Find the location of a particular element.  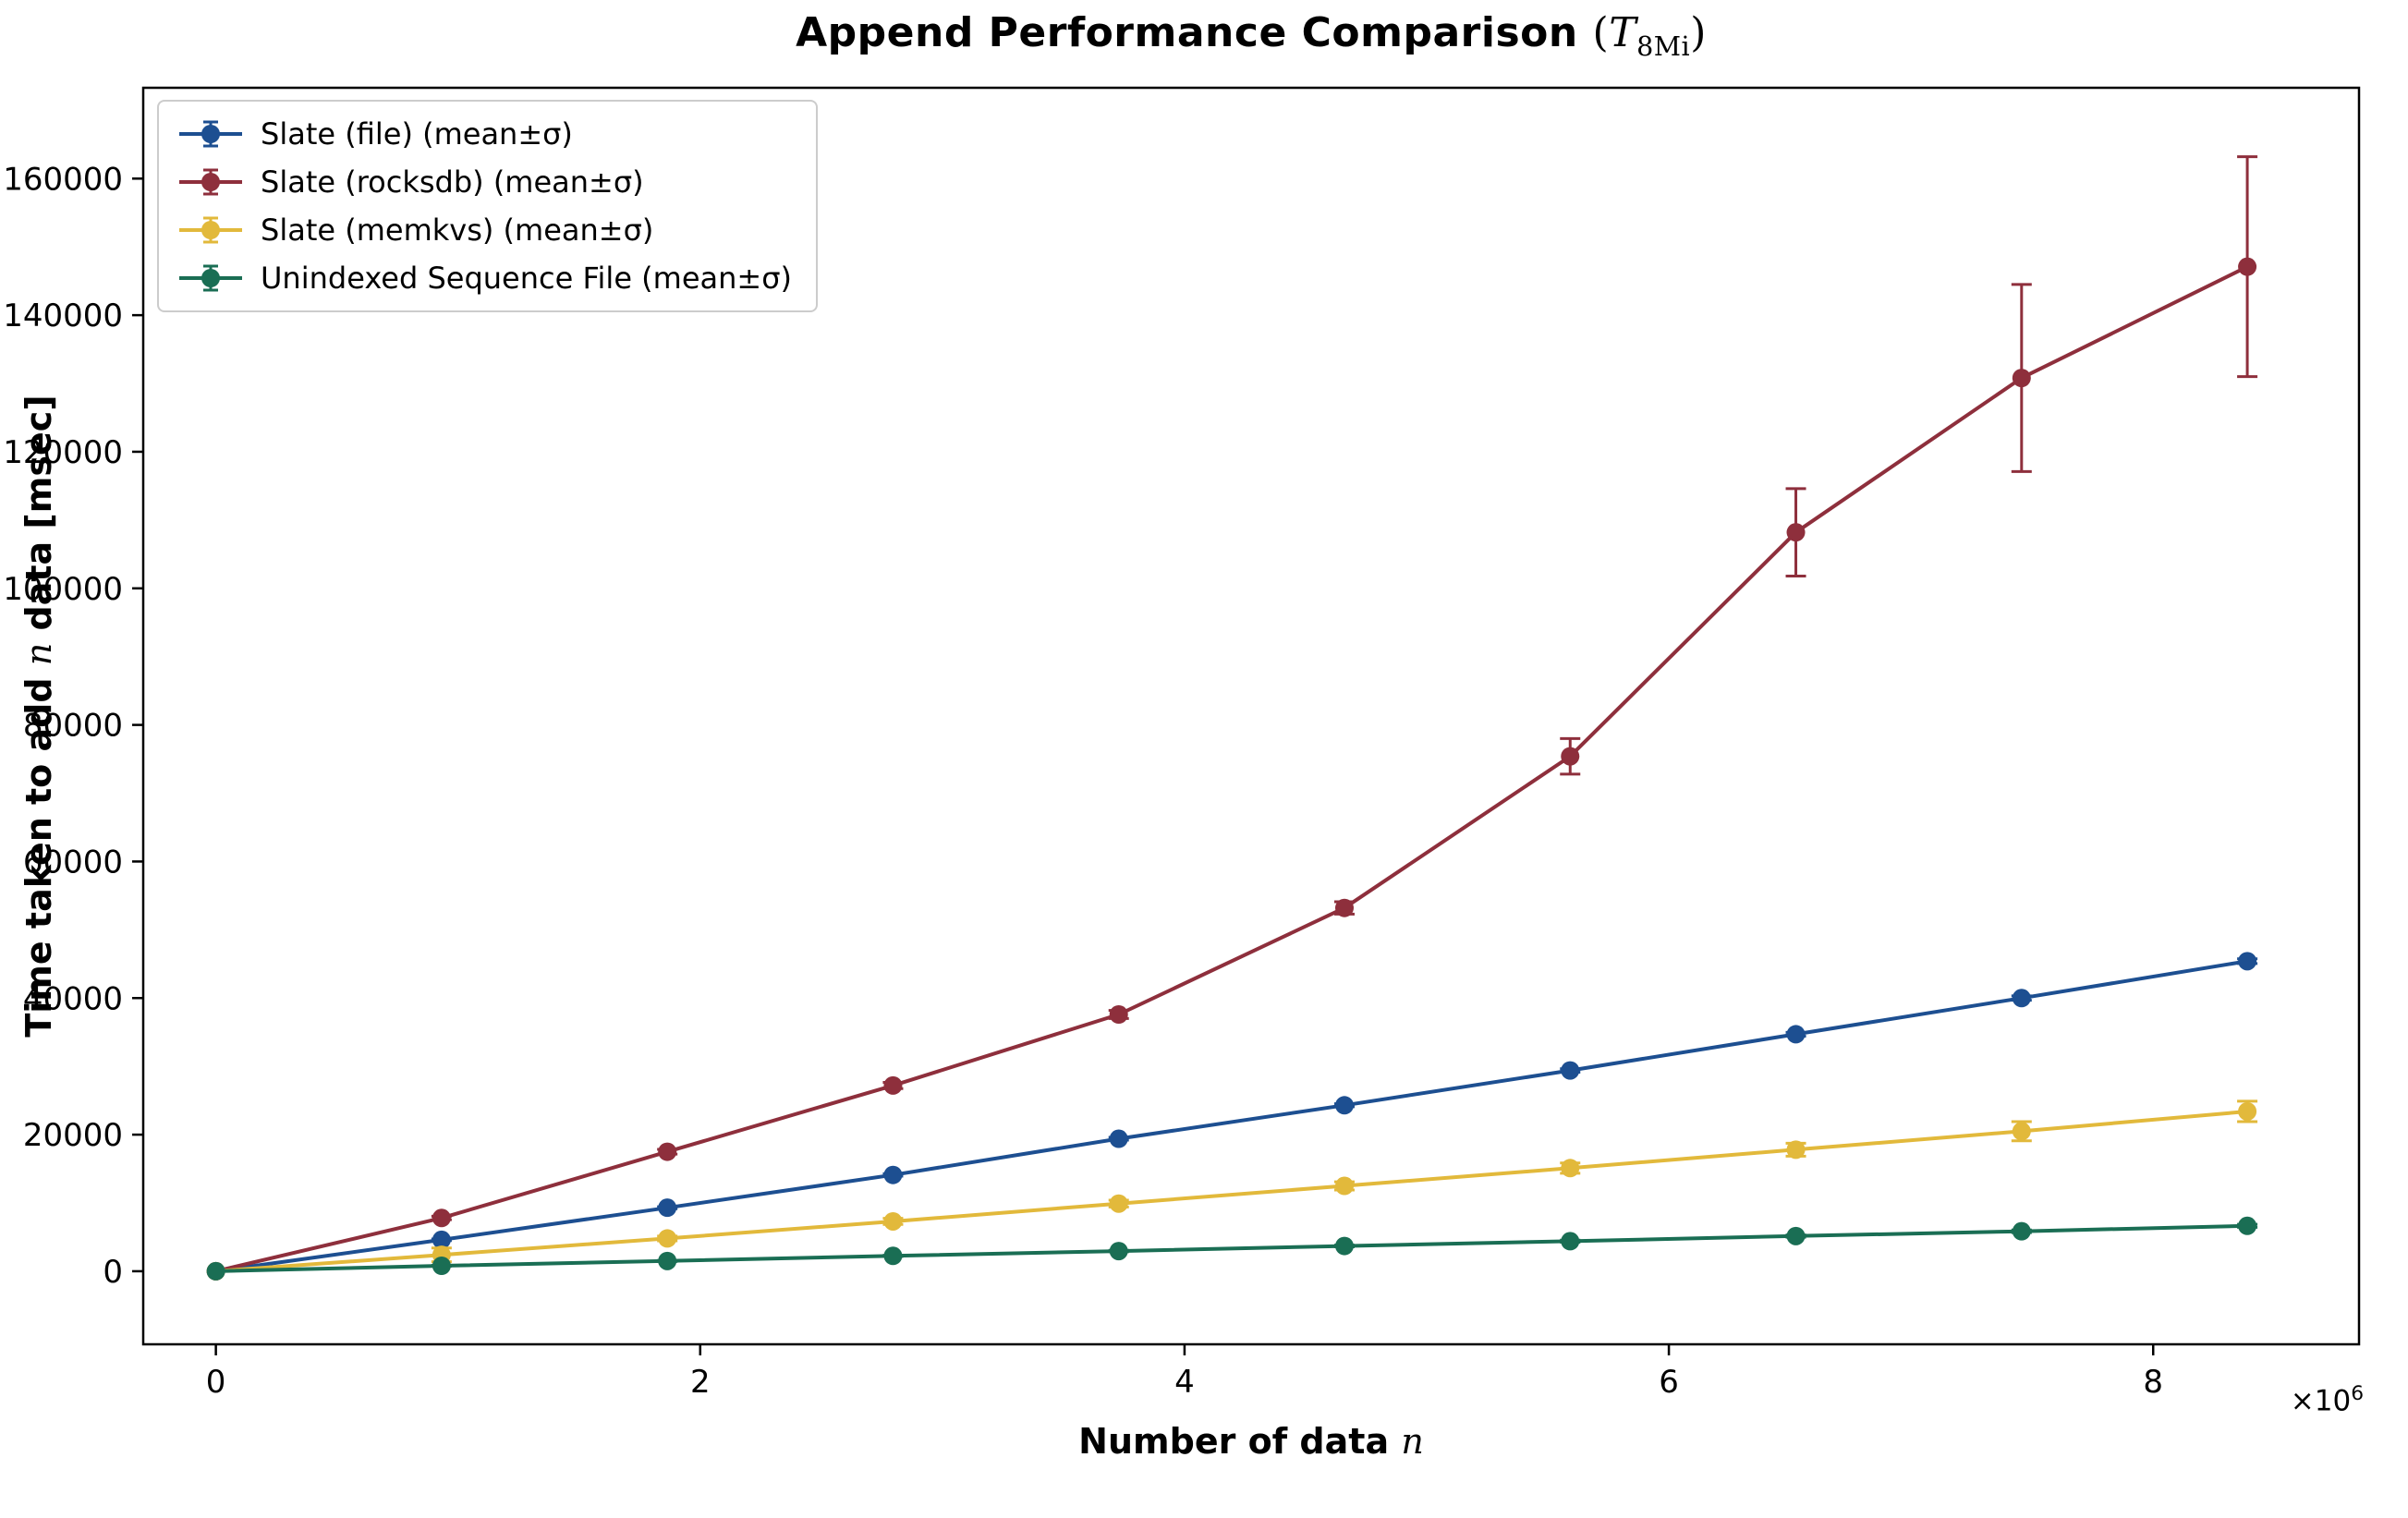

legend-item-slate-rocksdb: Slate (rocksdb) (mean±σ) is located at coordinates (484, 182).